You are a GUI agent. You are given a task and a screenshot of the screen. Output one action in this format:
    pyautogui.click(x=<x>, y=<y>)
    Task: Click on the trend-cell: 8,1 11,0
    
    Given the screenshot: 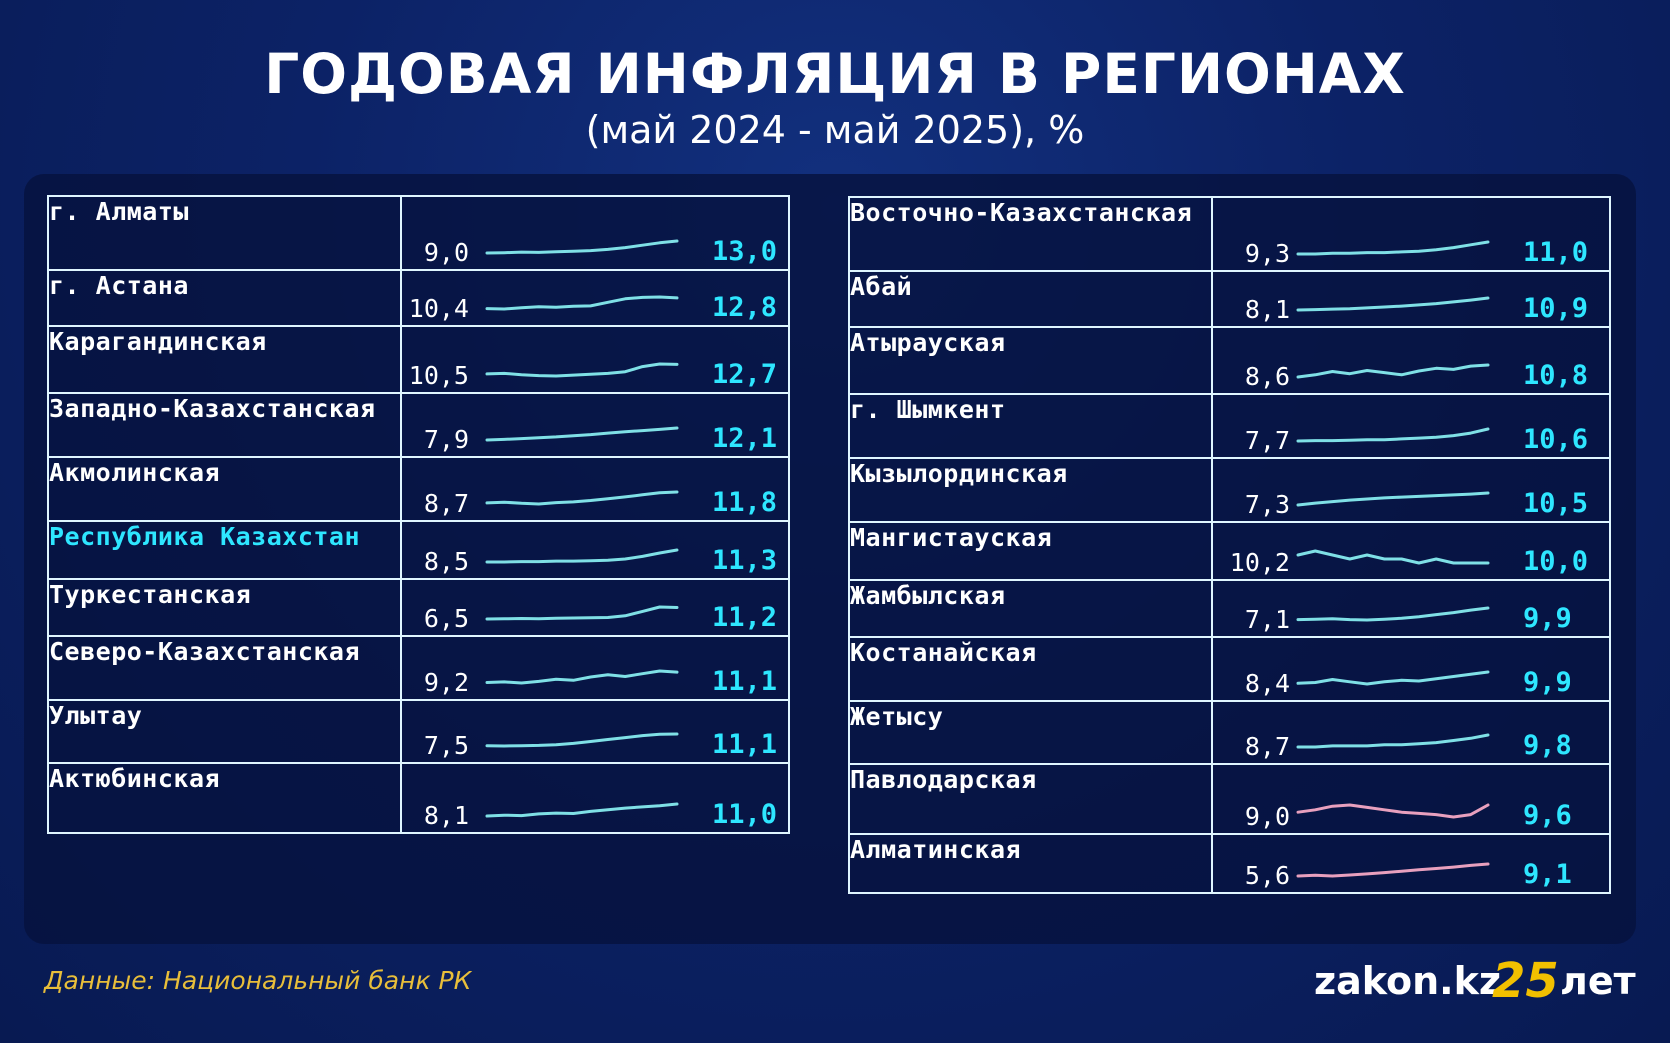 What is the action you would take?
    pyautogui.click(x=595, y=798)
    